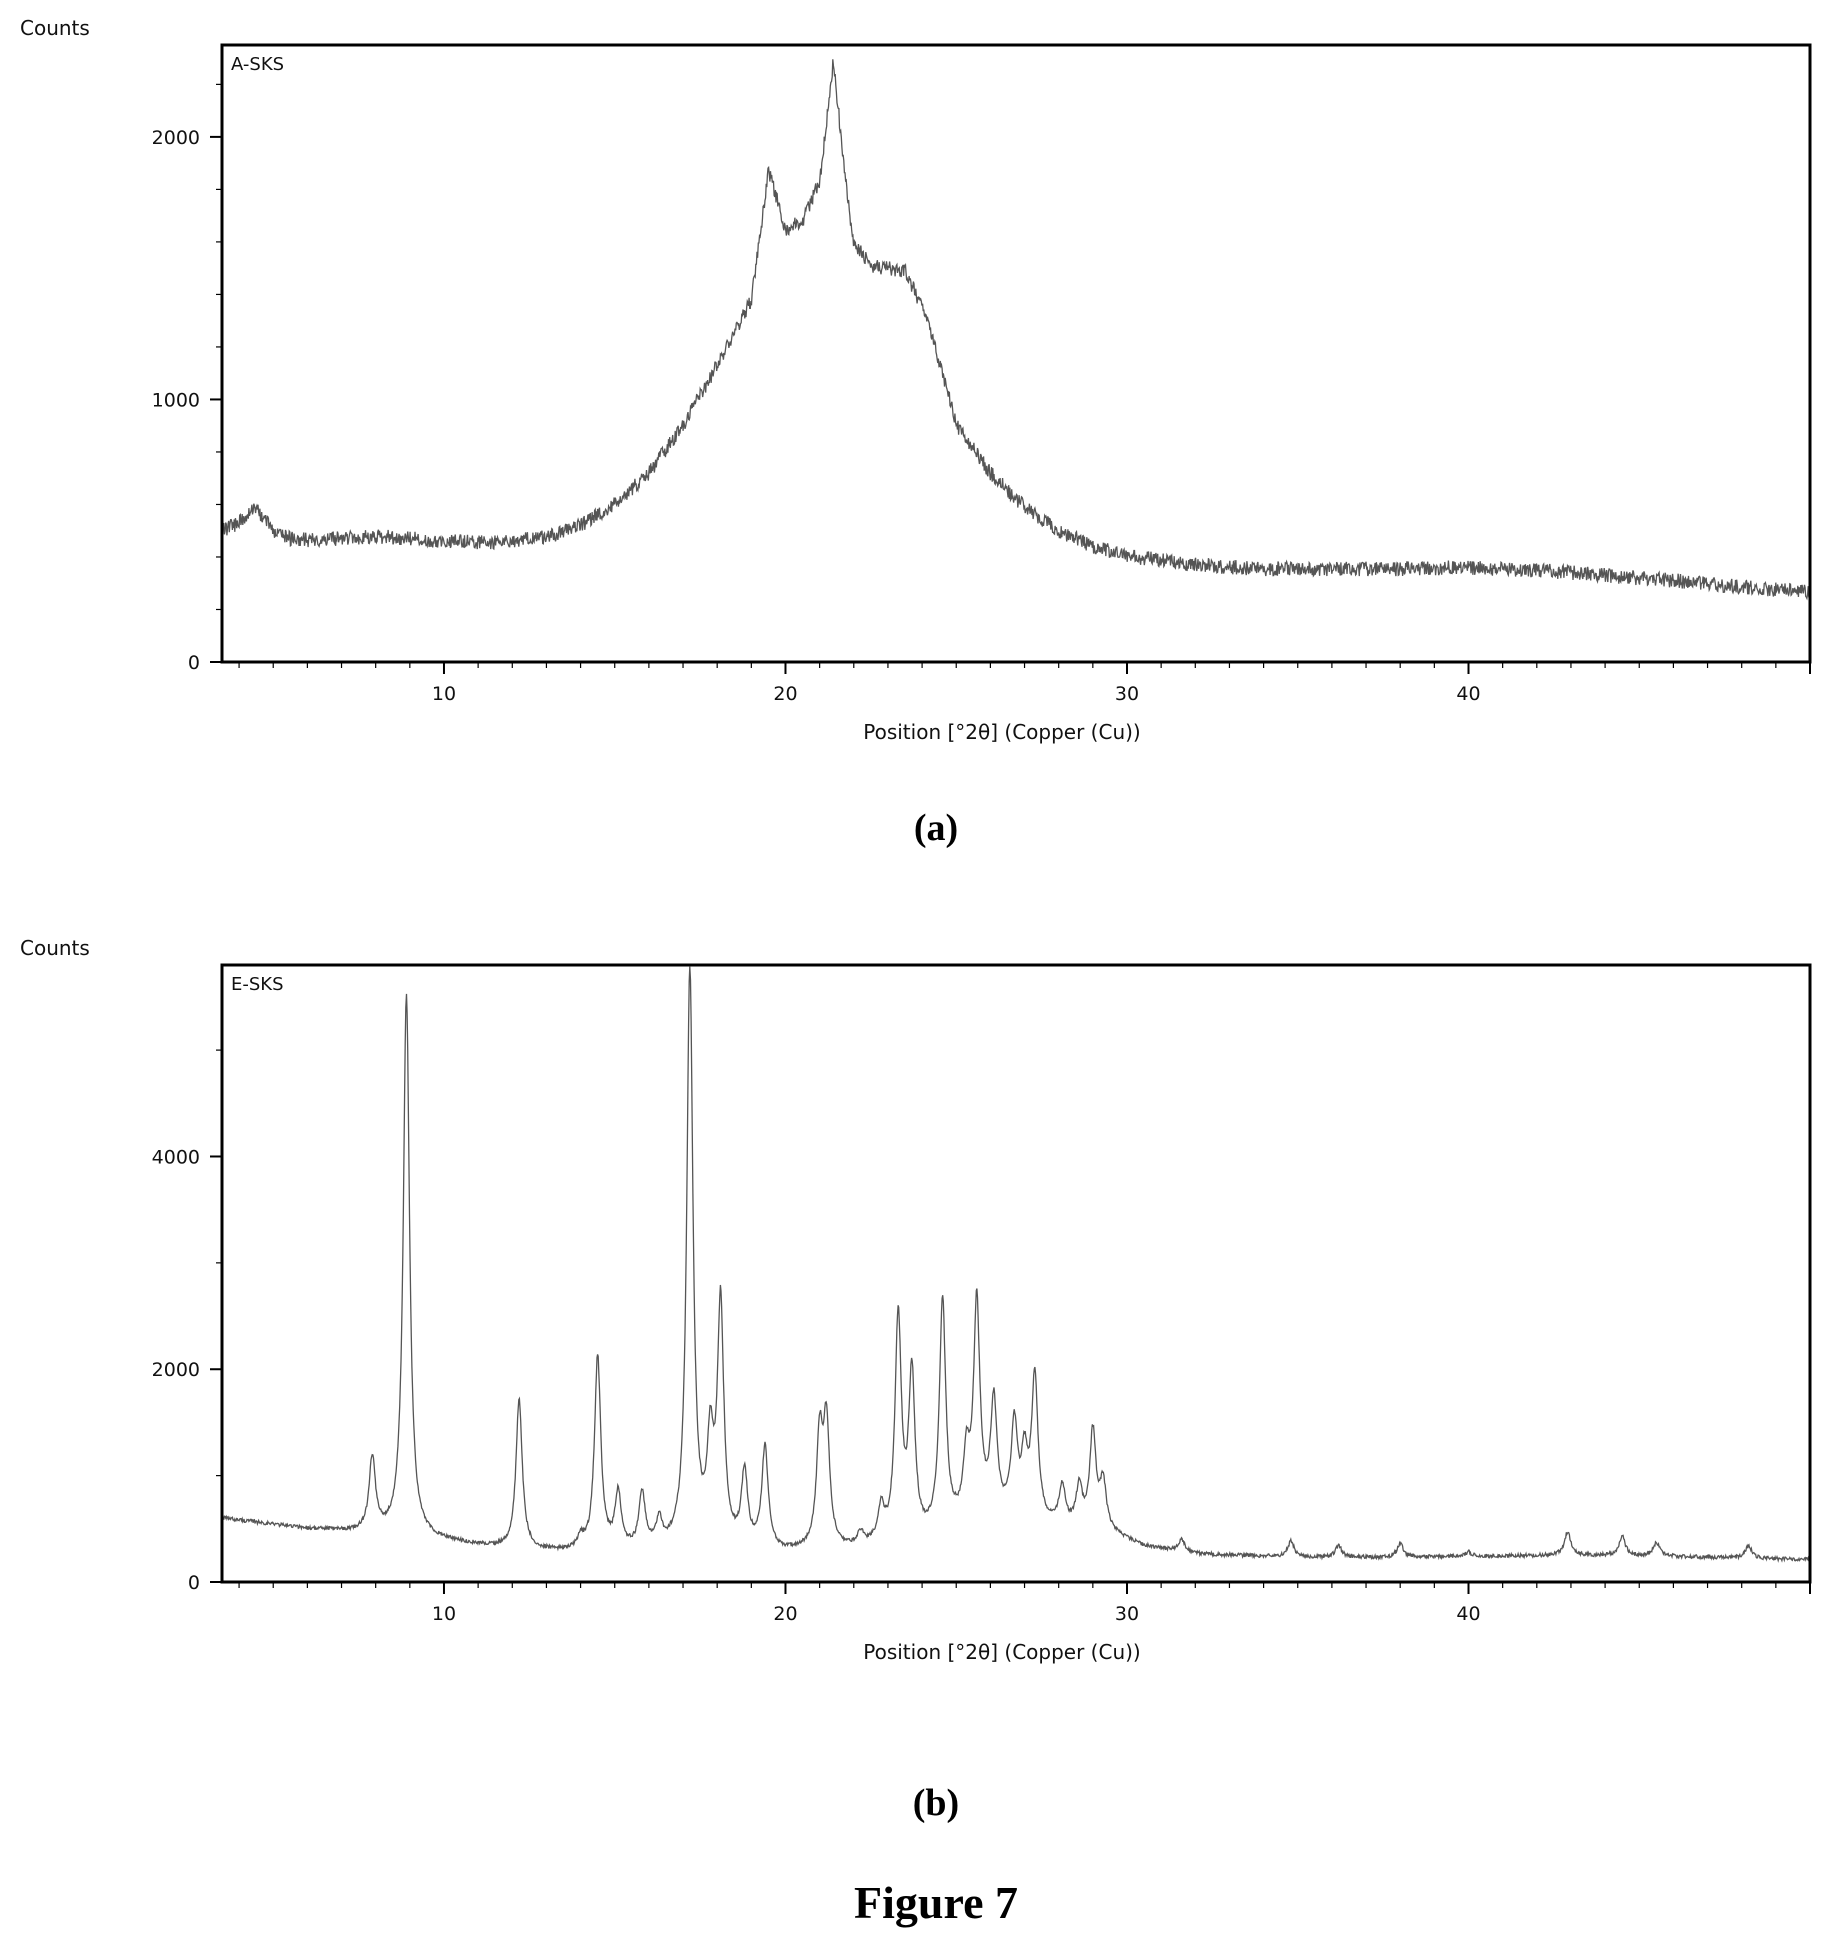 This screenshot has height=1946, width=1829. I want to click on chart-b-panel-label: (b), so click(936, 1803).